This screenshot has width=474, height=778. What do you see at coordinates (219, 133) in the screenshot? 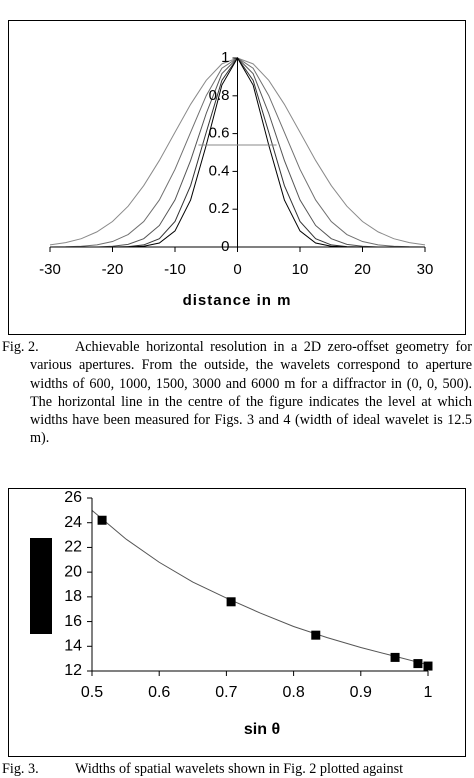
I see `y-tick-label: 0.6` at bounding box center [219, 133].